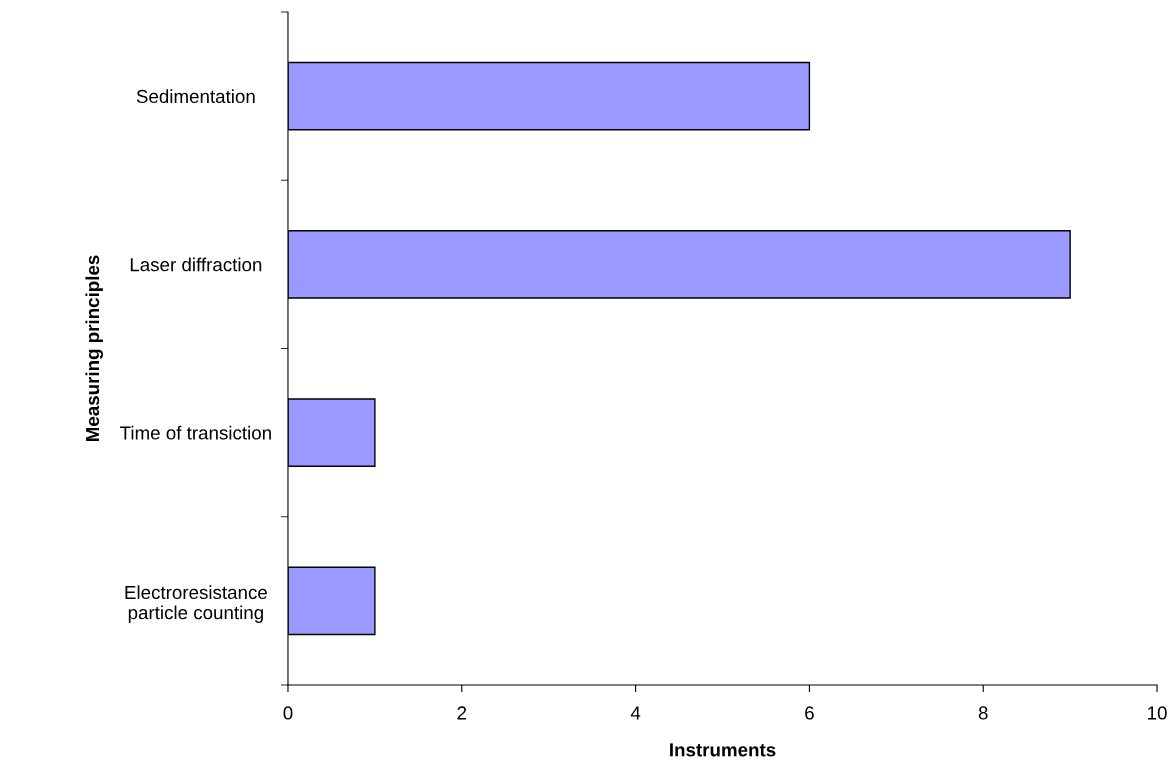  I want to click on y-tick-label: Laser diffraction, so click(196, 264).